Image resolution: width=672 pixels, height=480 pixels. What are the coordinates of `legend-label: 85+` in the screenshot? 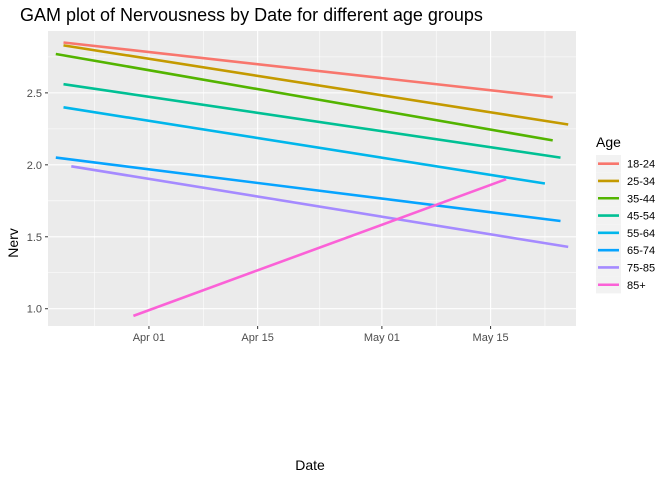 It's located at (636, 286).